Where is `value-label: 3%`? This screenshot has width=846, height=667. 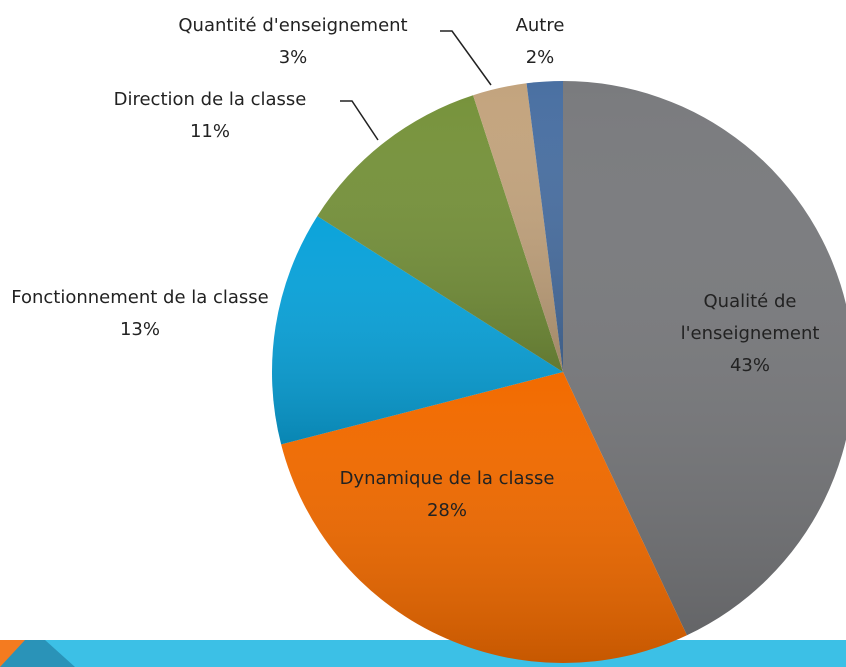 value-label: 3% is located at coordinates (293, 57).